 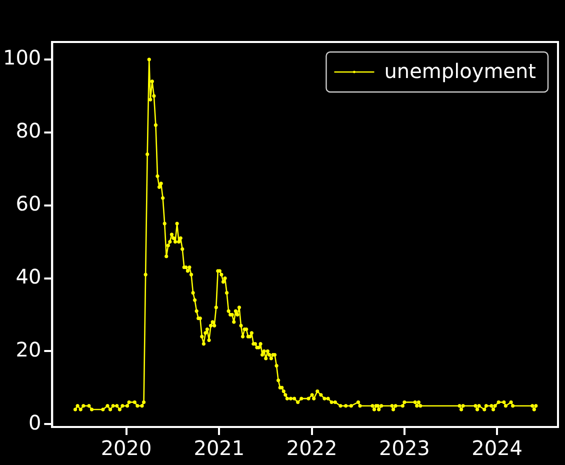 I want to click on y-tick-label: 20, so click(x=29, y=349).